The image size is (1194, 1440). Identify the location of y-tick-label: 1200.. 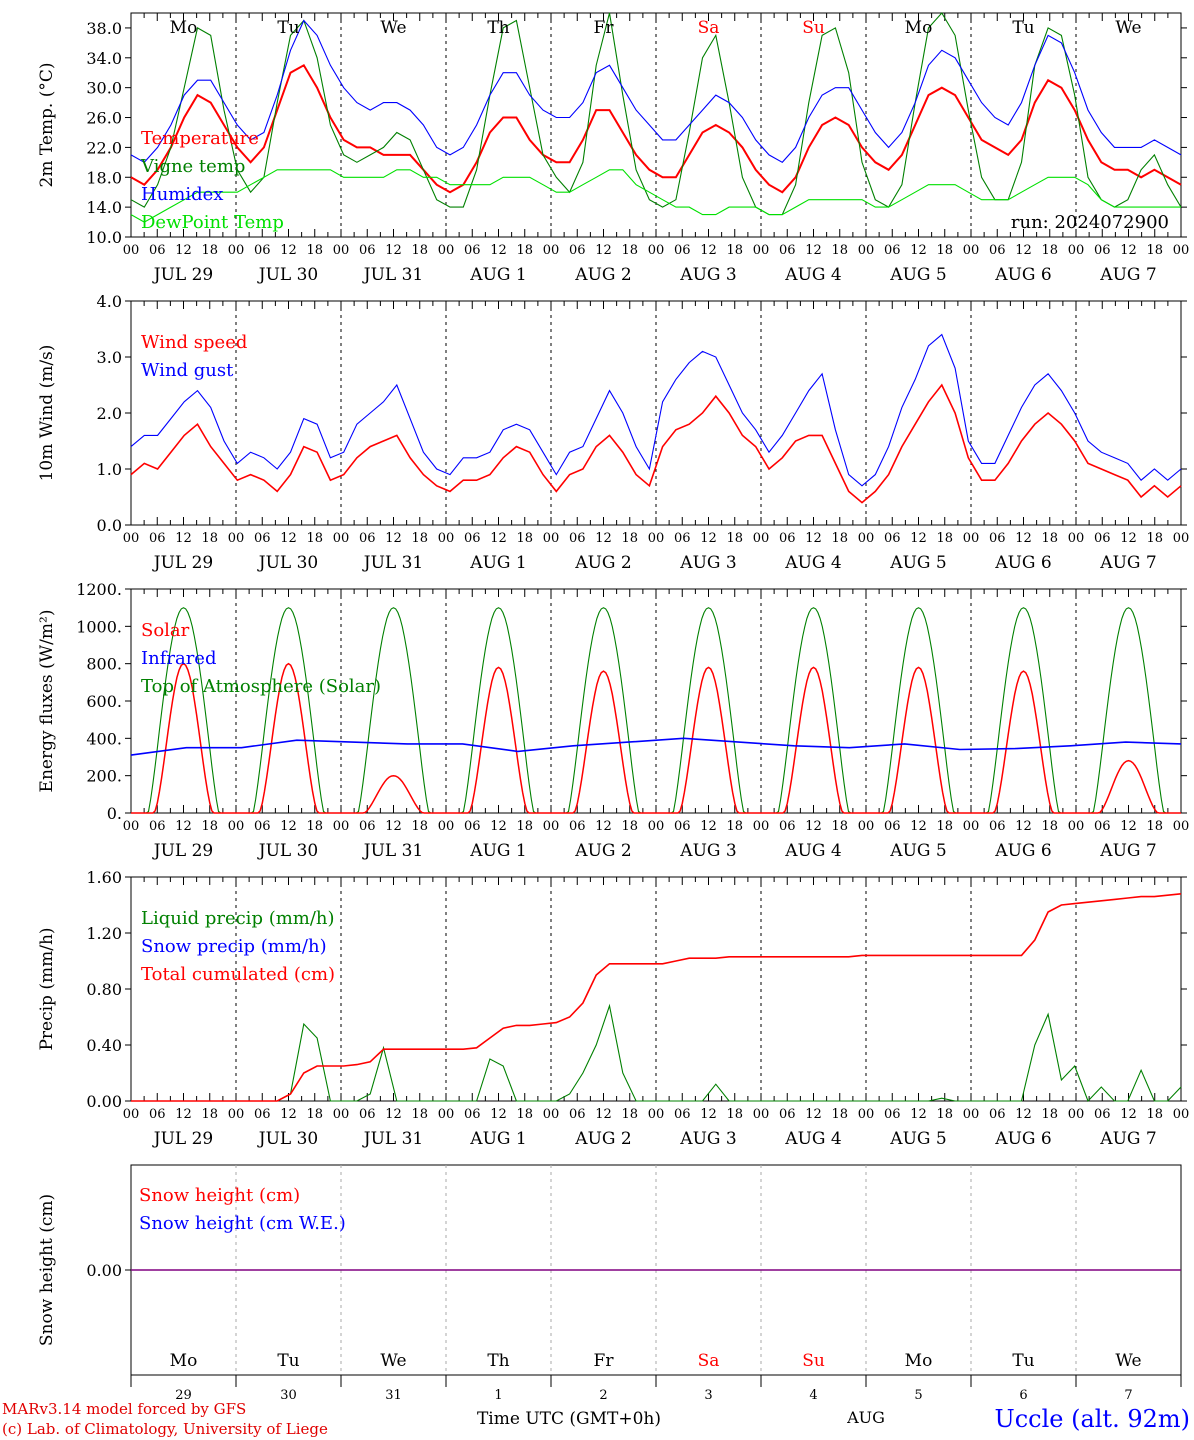
(99, 589).